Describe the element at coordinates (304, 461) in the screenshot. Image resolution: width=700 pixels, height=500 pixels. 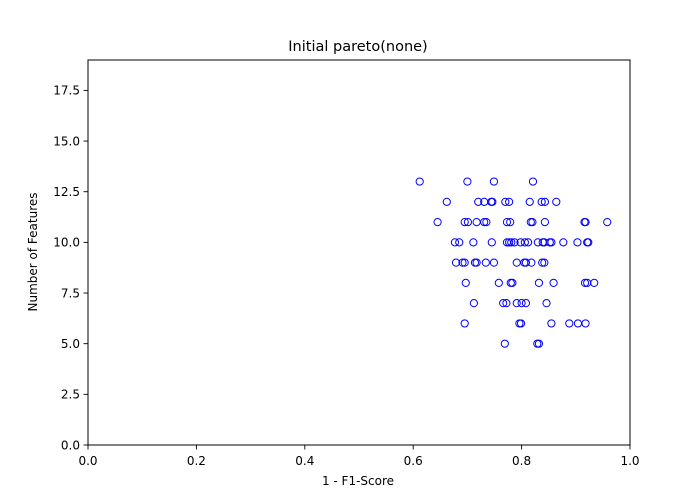
I see `x-tick-label: 0.4` at that location.